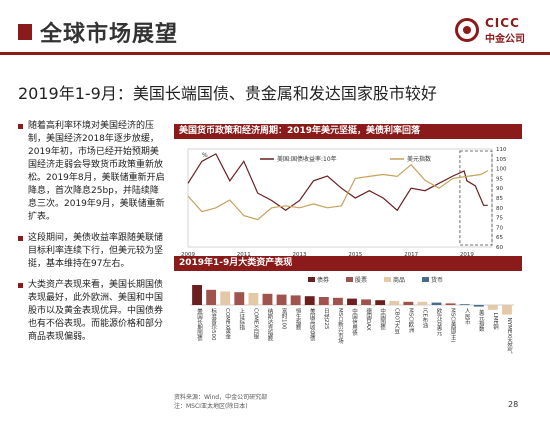 Image resolution: width=550 pixels, height=425 pixels. Describe the element at coordinates (501, 160) in the screenshot. I see `y-right-tick-label: 105` at that location.